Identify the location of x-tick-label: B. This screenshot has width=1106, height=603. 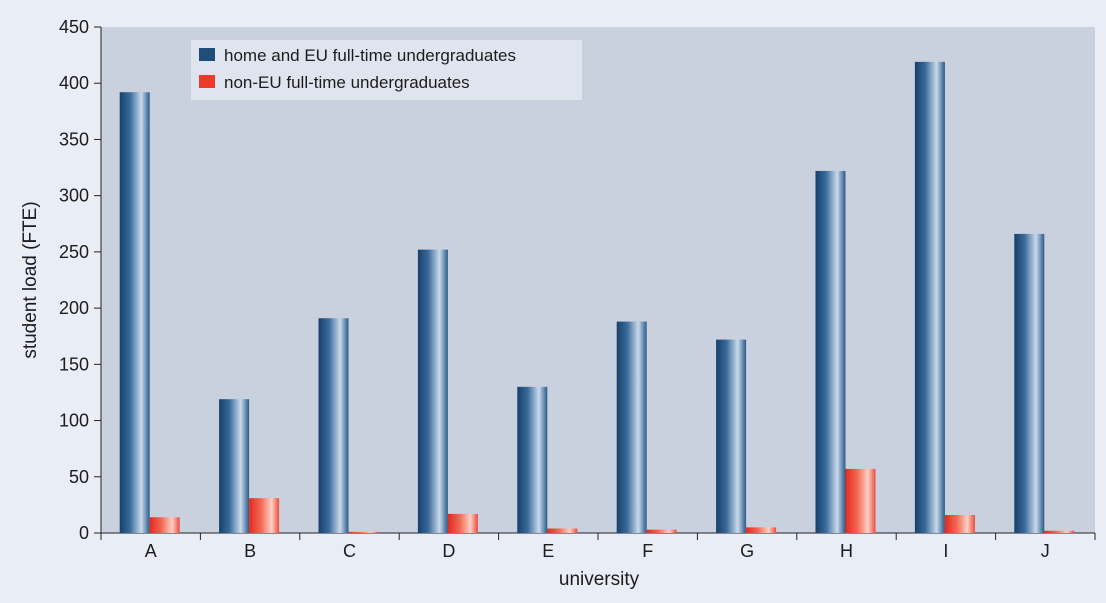
(250, 551).